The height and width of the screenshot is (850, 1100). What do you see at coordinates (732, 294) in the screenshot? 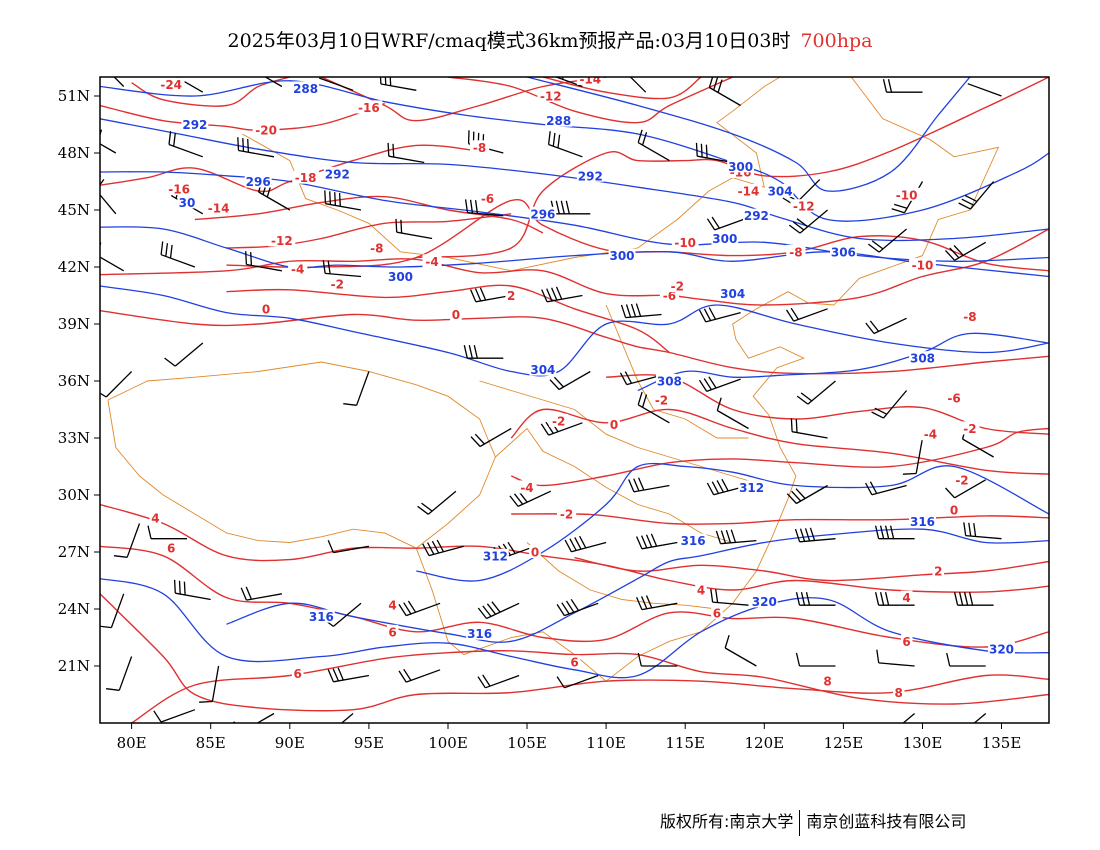
I see `height-label: 304` at bounding box center [732, 294].